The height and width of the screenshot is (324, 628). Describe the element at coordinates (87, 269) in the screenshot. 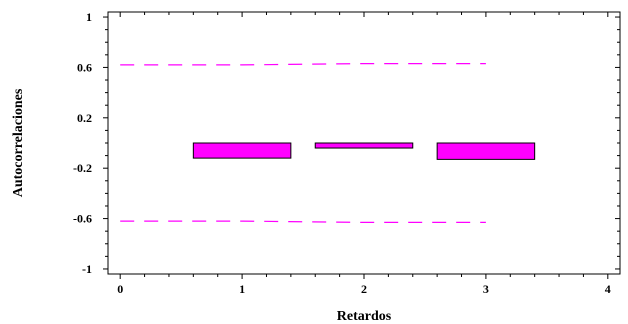

I see `y-tick-label: -1` at that location.